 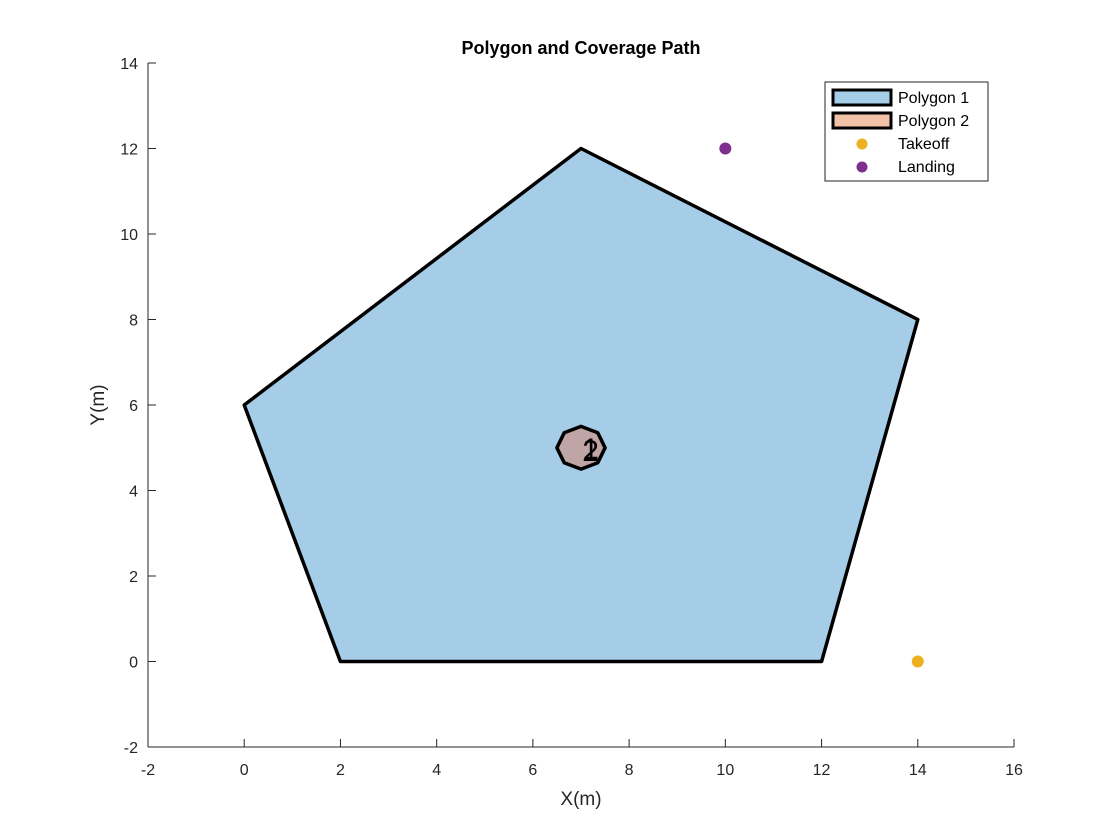 What do you see at coordinates (129, 64) in the screenshot?
I see `y-tick-label: 14` at bounding box center [129, 64].